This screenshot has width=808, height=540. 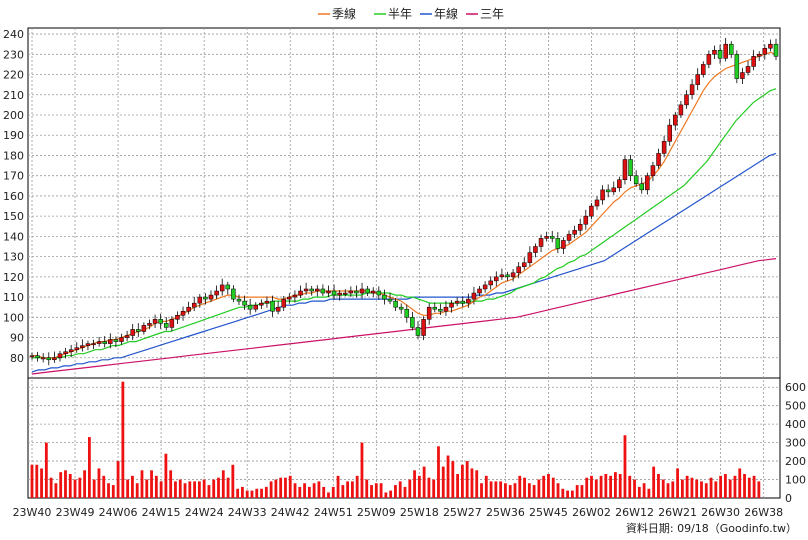 What do you see at coordinates (492, 14) in the screenshot?
I see `legend-label: 三年` at bounding box center [492, 14].